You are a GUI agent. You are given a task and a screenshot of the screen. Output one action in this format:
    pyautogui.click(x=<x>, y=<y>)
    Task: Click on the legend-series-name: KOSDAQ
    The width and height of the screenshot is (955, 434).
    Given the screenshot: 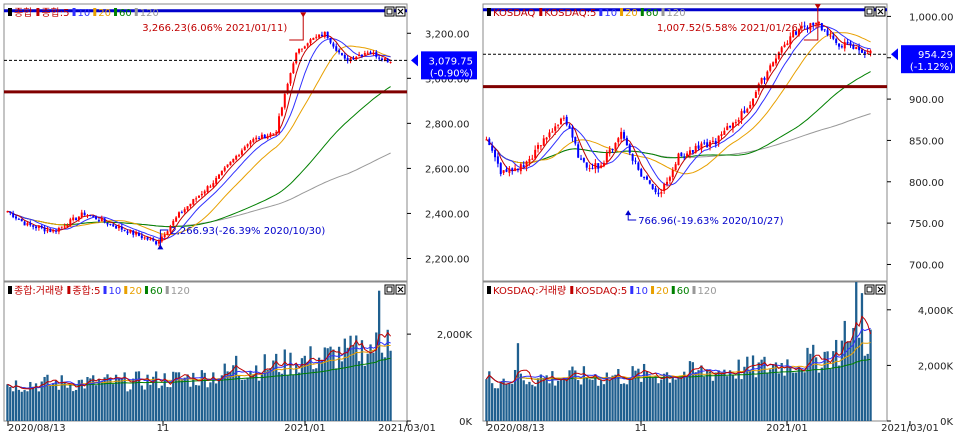 What is the action you would take?
    pyautogui.click(x=514, y=13)
    